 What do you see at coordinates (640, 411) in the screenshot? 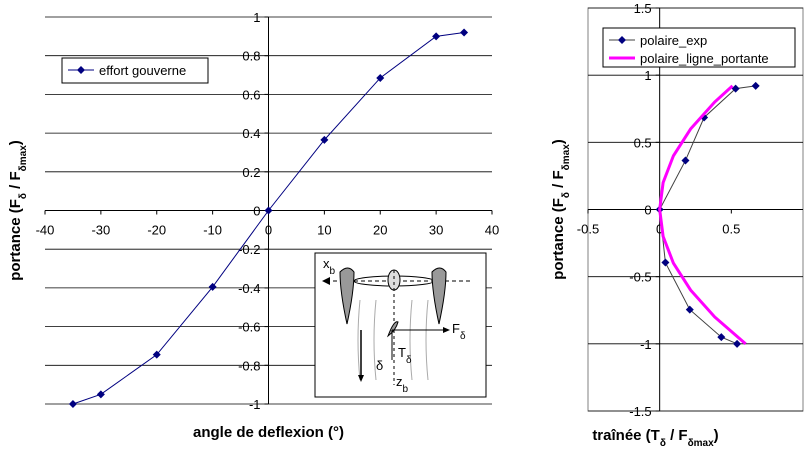
I see `y-tick-label: -1.5` at bounding box center [640, 411].